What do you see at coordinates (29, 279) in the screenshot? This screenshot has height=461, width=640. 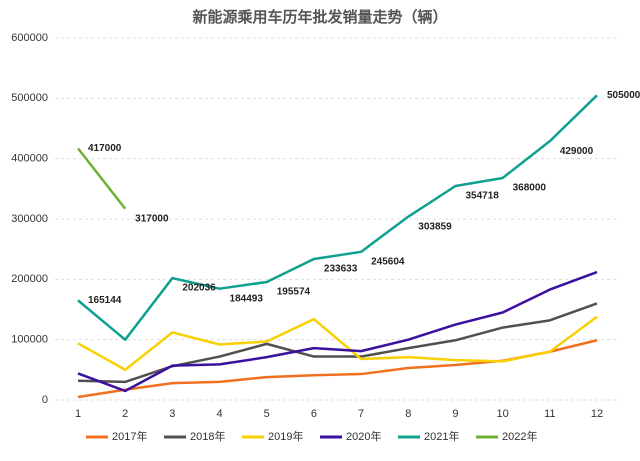 I see `y-tick-label: 200000` at bounding box center [29, 279].